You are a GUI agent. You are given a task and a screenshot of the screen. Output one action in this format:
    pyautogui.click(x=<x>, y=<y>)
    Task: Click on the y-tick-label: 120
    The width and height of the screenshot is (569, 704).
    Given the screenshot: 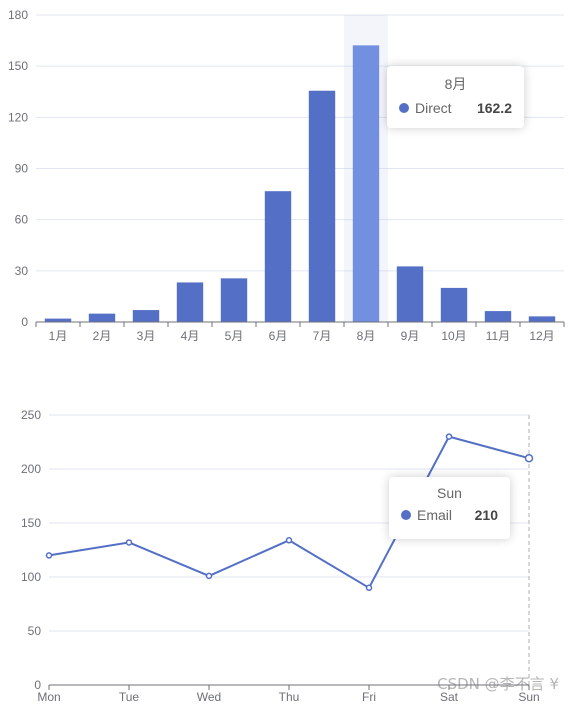 What is the action you would take?
    pyautogui.click(x=18, y=117)
    